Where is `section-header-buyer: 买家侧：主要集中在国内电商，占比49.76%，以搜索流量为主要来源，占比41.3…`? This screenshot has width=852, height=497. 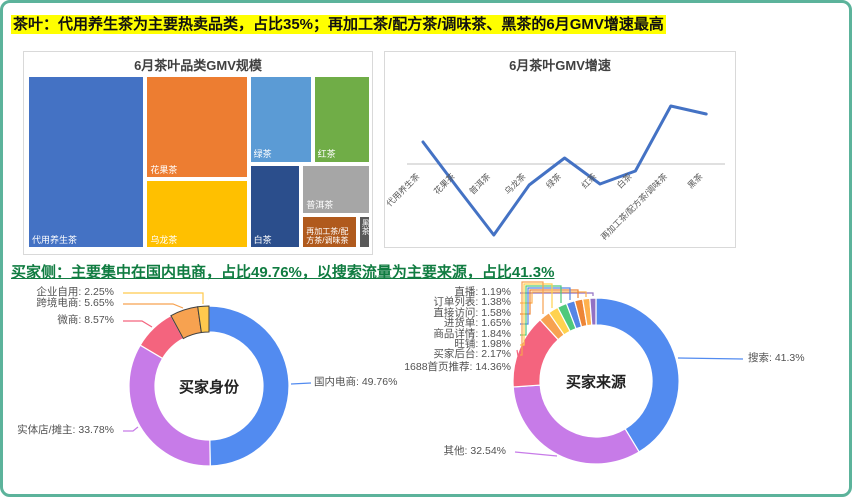
section-header-buyer: 买家侧：主要集中在国内电商，占比49.76%，以搜索流量为主要来源，占比41.3… is located at coordinates (282, 271).